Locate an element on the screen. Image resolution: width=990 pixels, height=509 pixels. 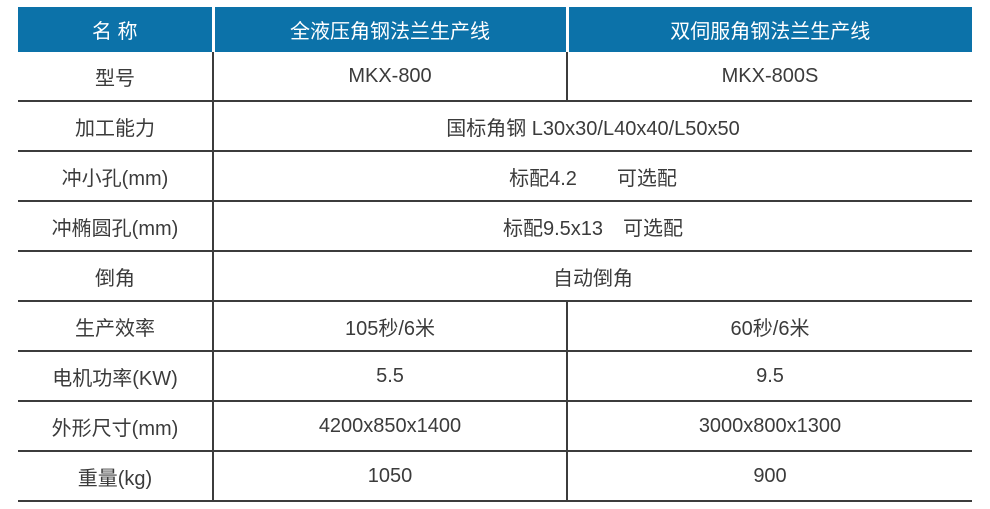
spec-row: 冲椭圆孔(mm) 标配9.5x13 可选配 is located at coordinates (495, 226).